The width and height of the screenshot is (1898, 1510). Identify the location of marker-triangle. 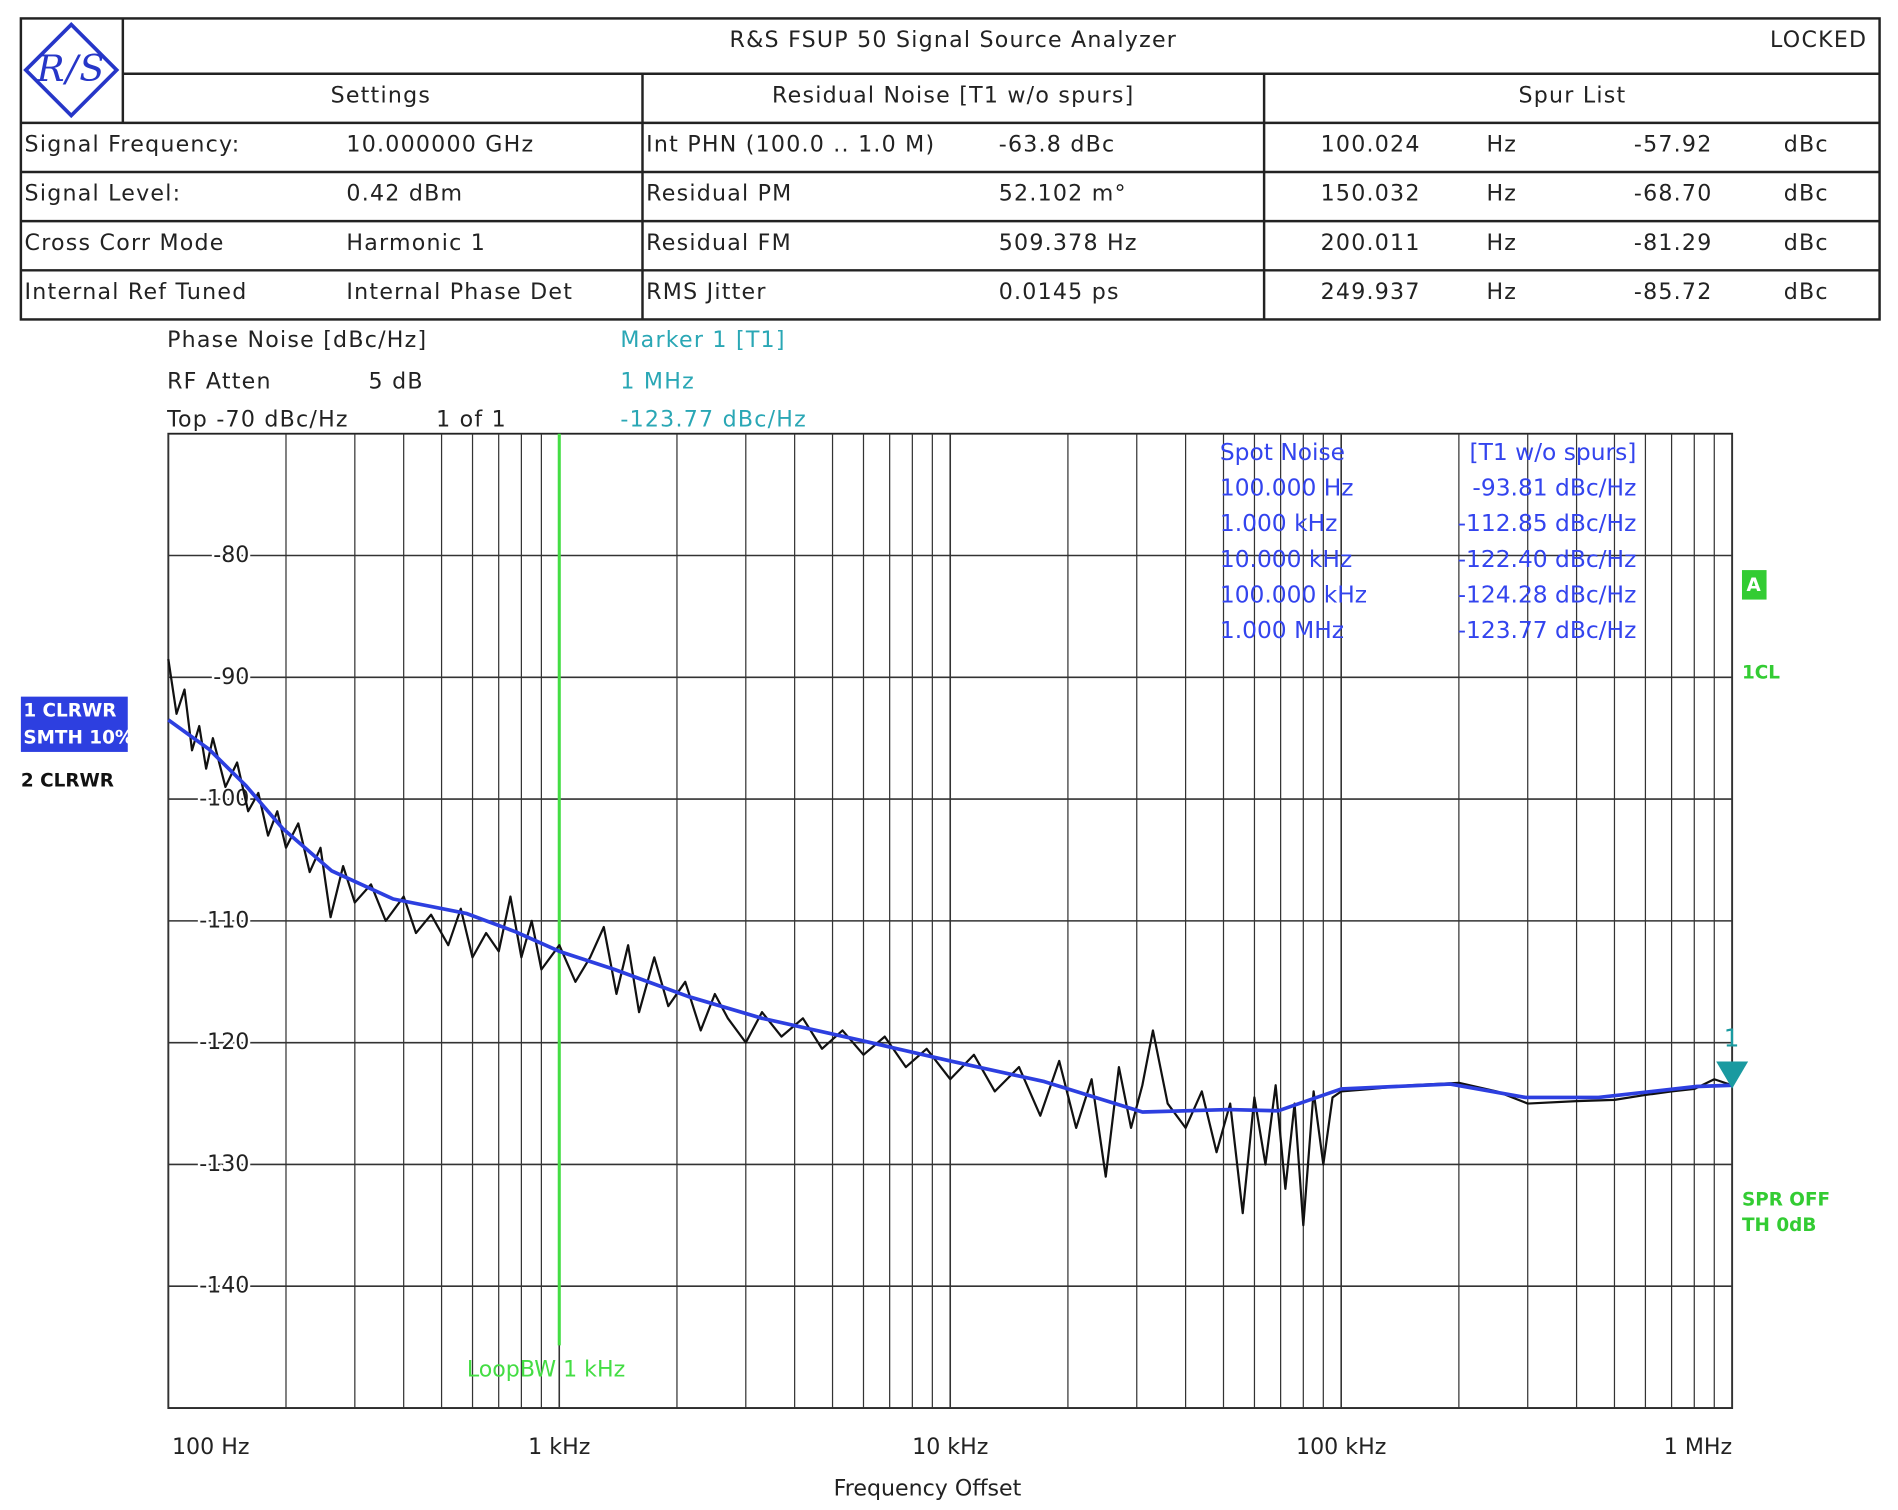
(1732, 1075).